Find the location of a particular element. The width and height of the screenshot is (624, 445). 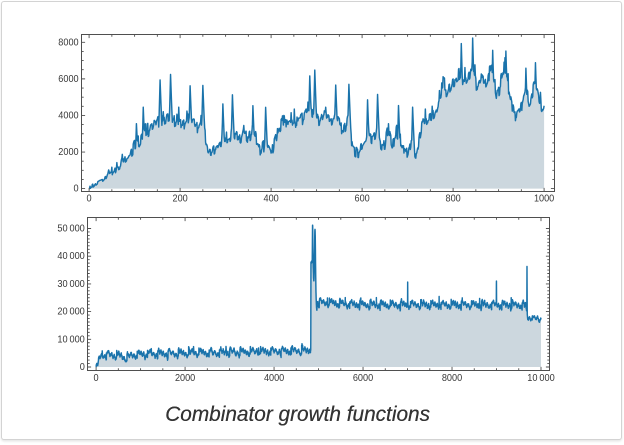

svg-text: 1000 is located at coordinates (544, 199).